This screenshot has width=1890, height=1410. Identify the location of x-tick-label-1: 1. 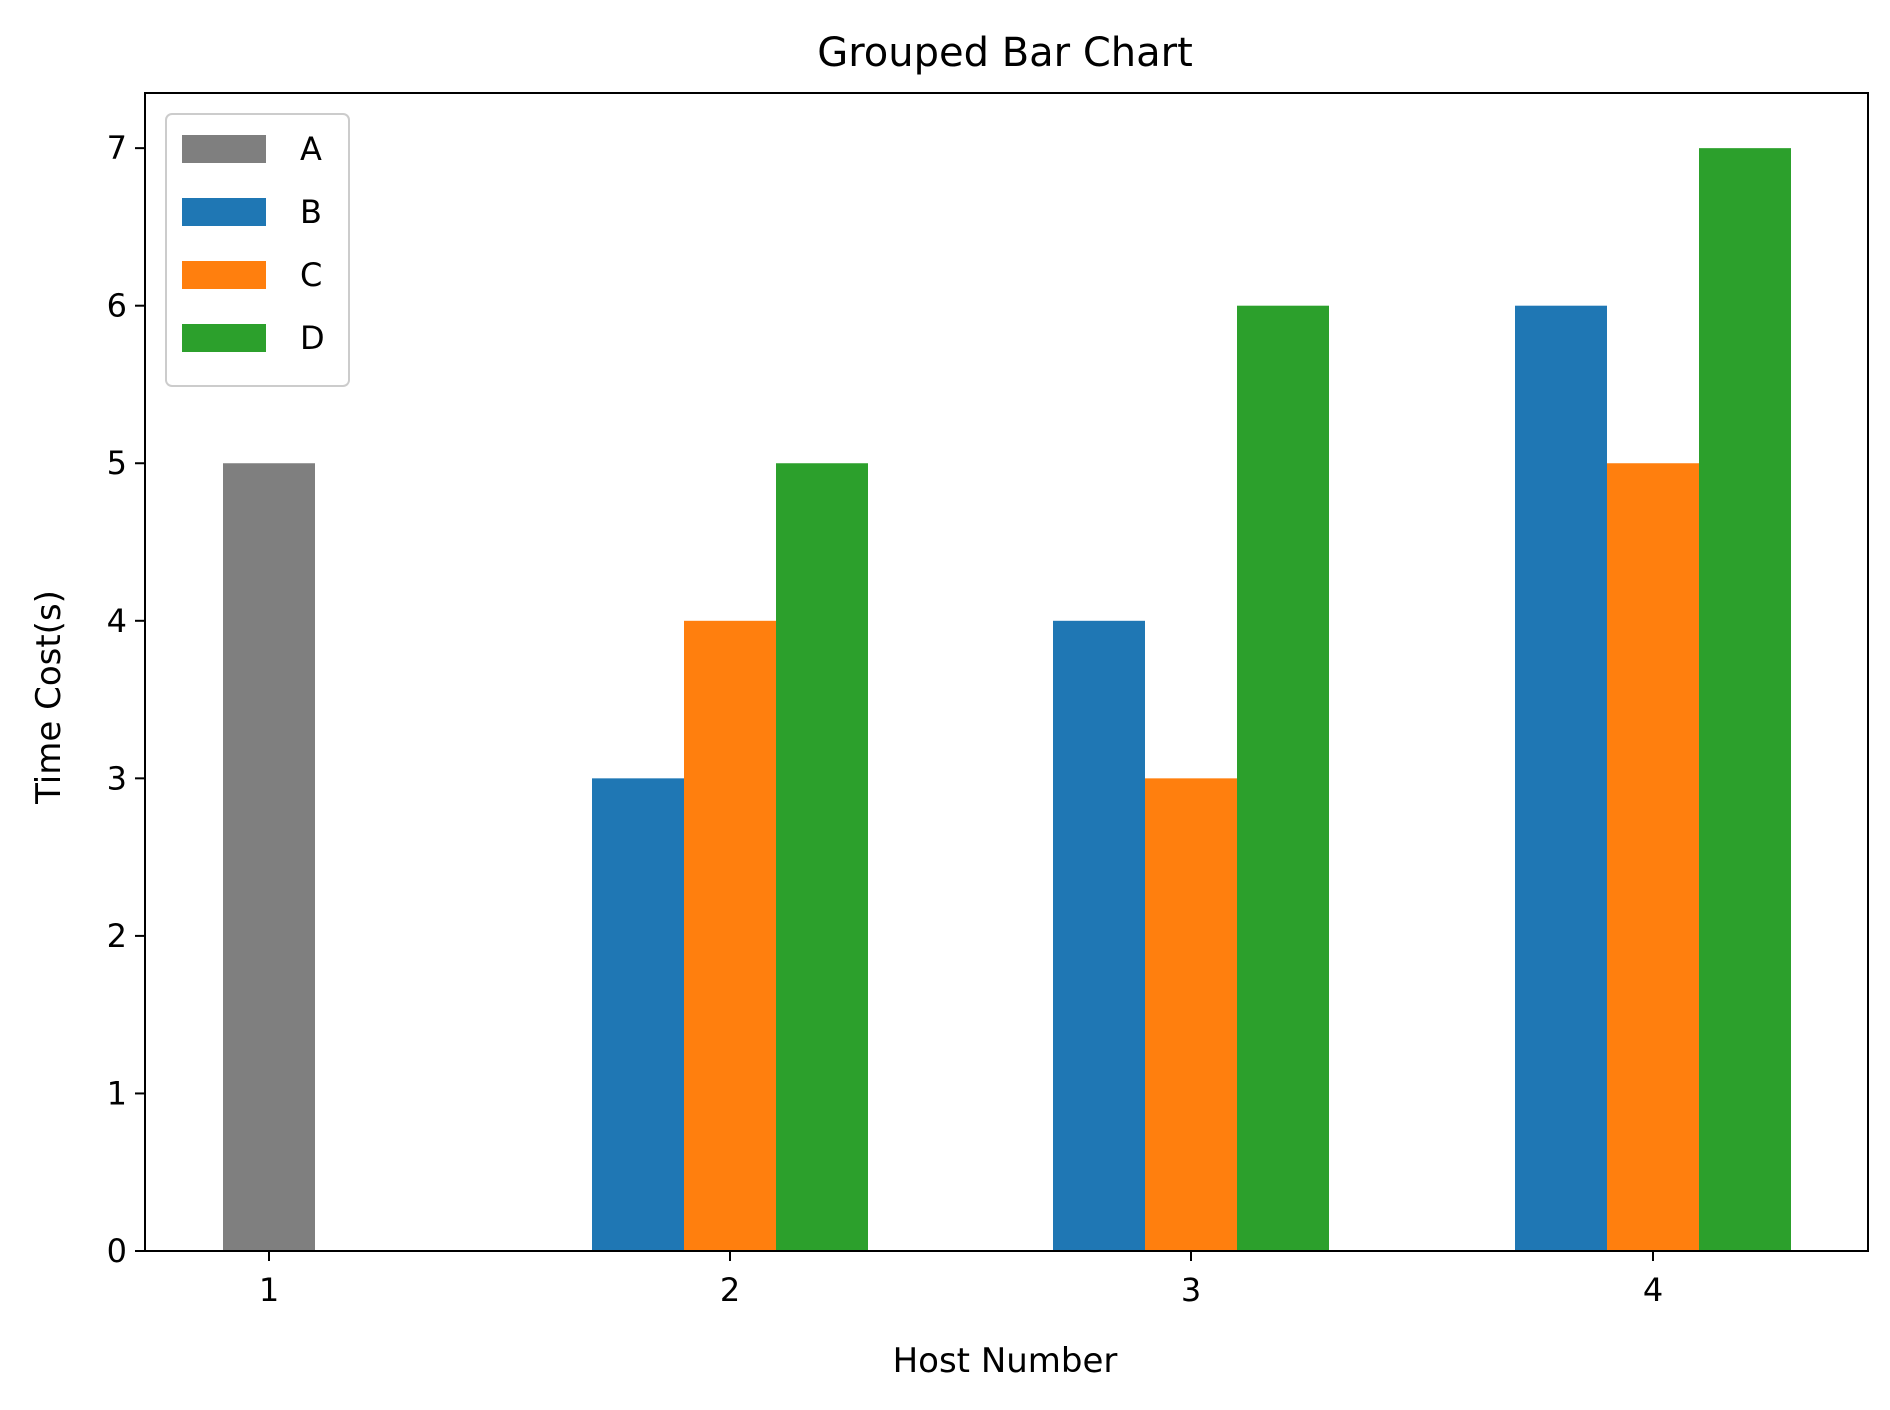
(269, 1290).